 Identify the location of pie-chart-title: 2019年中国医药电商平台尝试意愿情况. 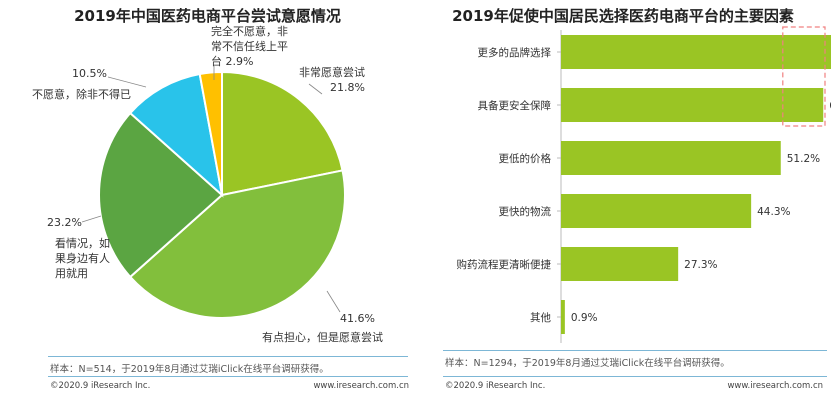
(207, 16).